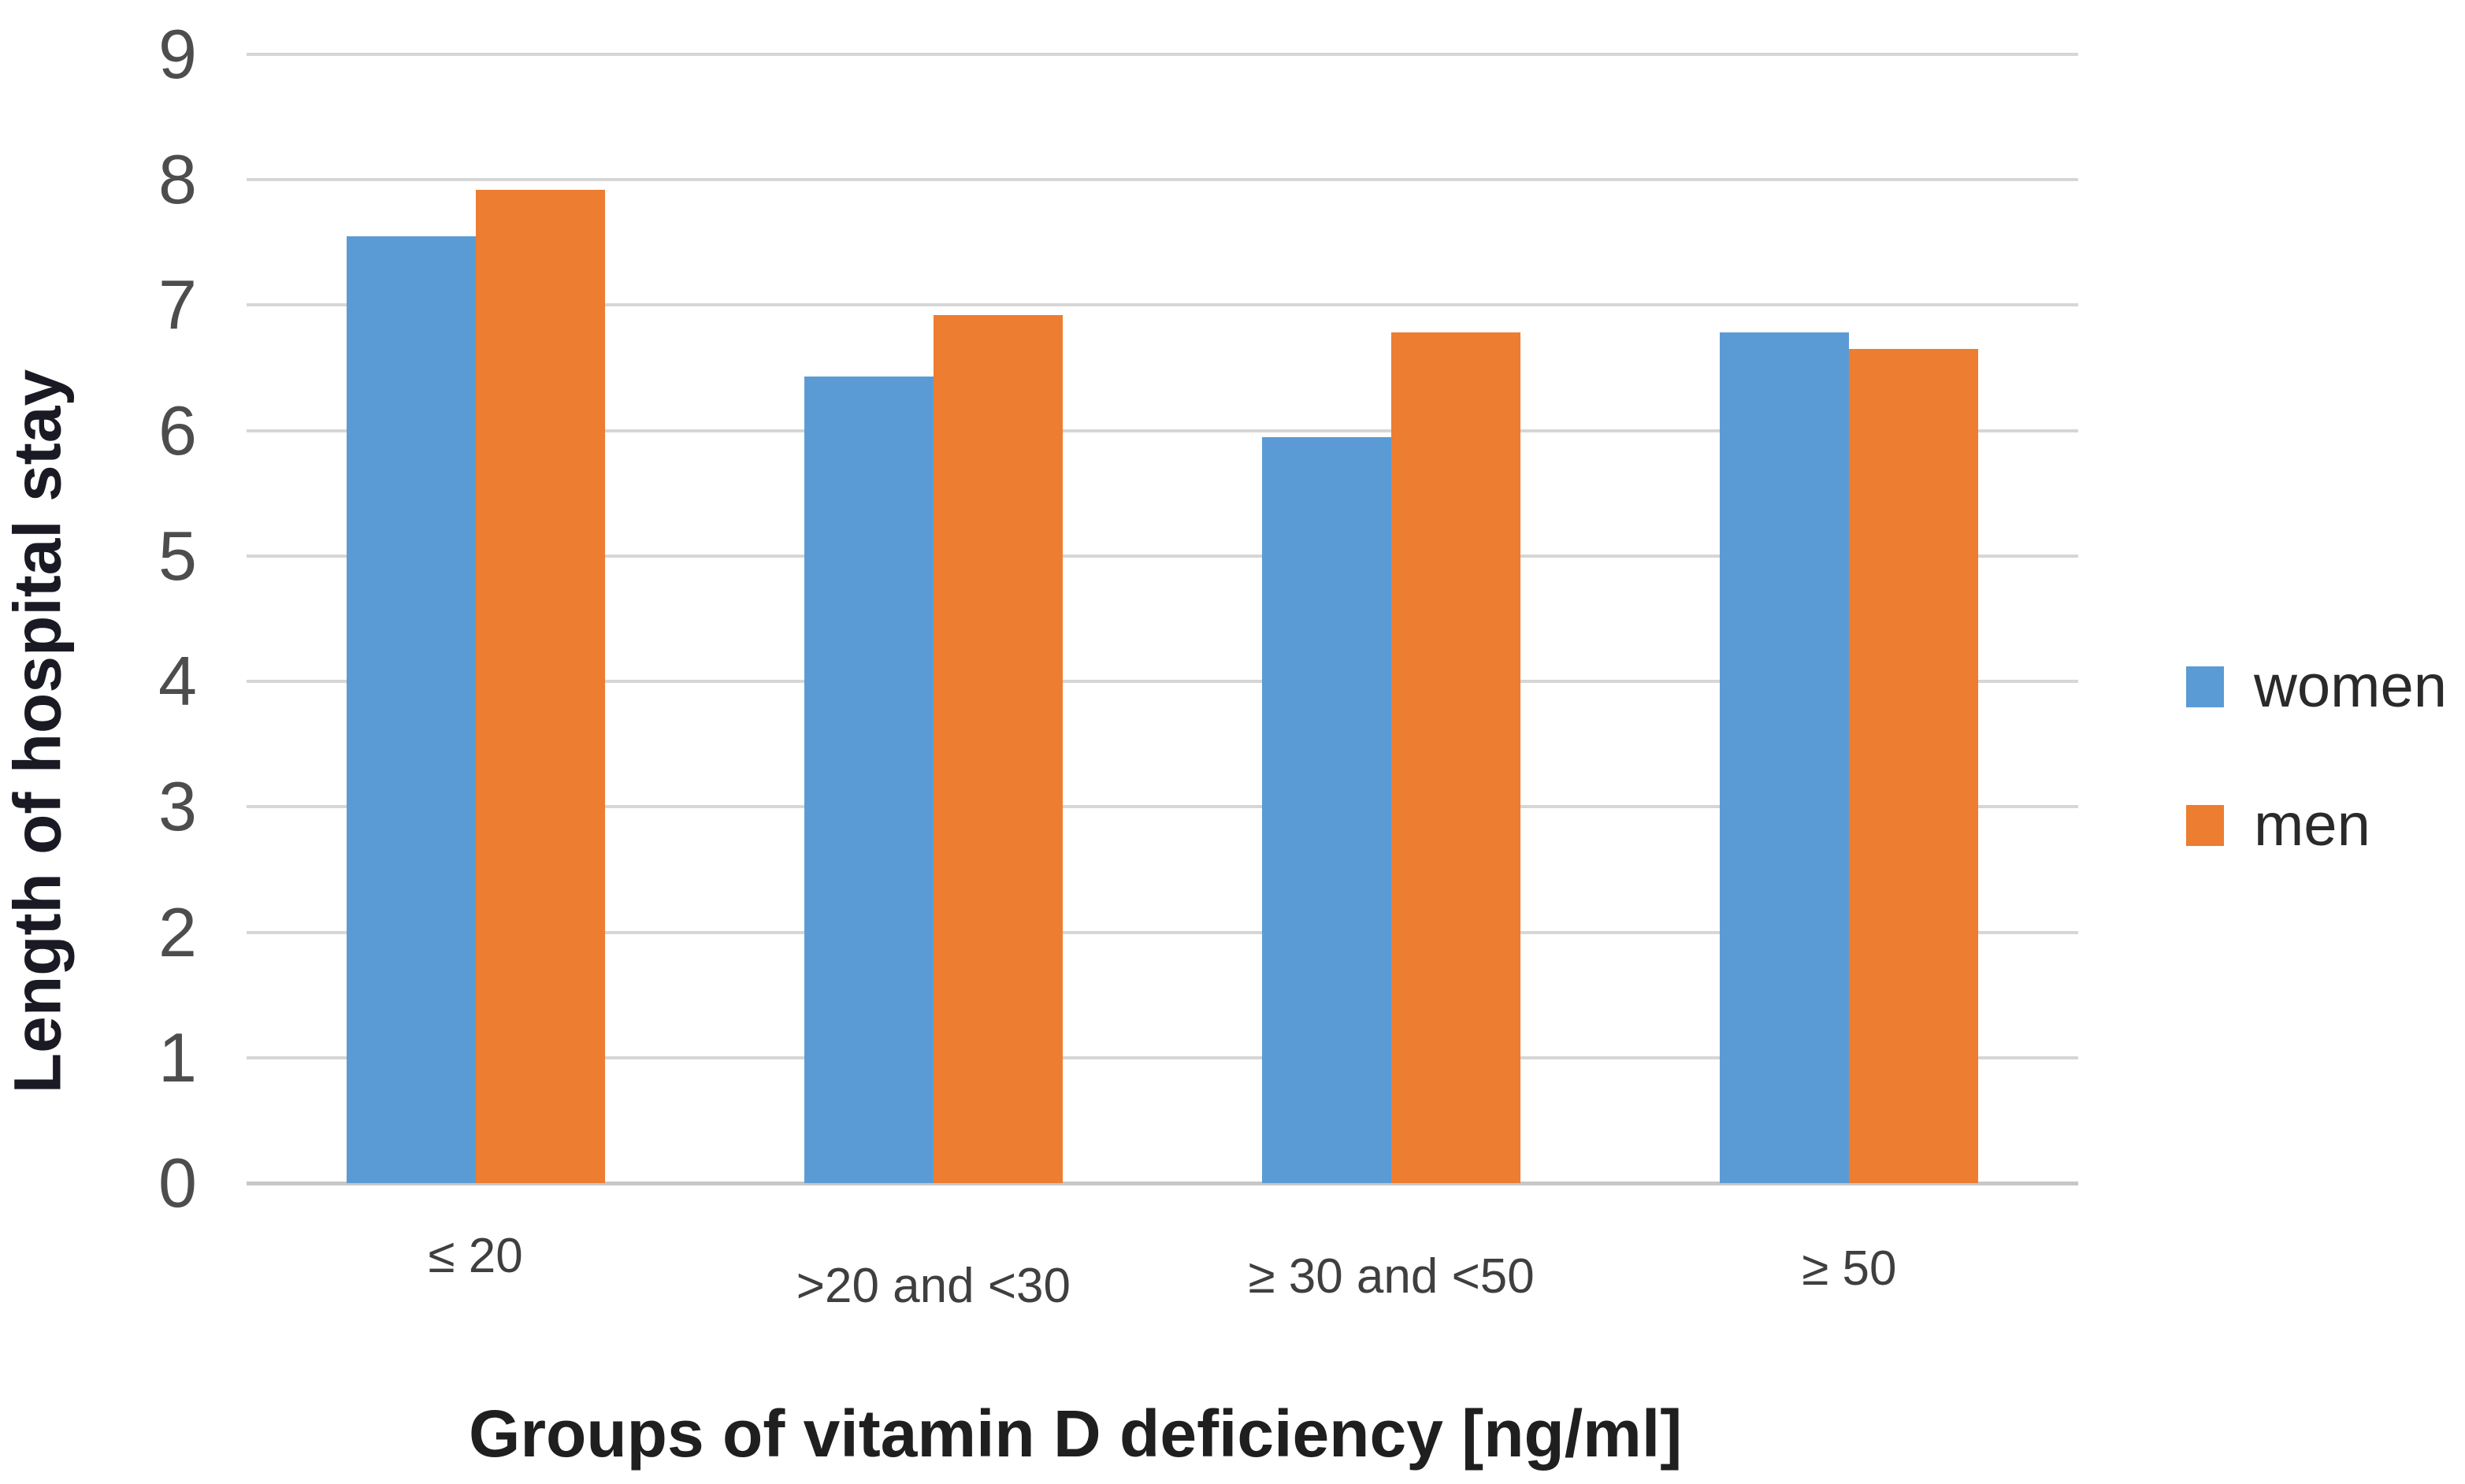 This screenshot has height=1484, width=2465. I want to click on y-tick-label: 7, so click(177, 305).